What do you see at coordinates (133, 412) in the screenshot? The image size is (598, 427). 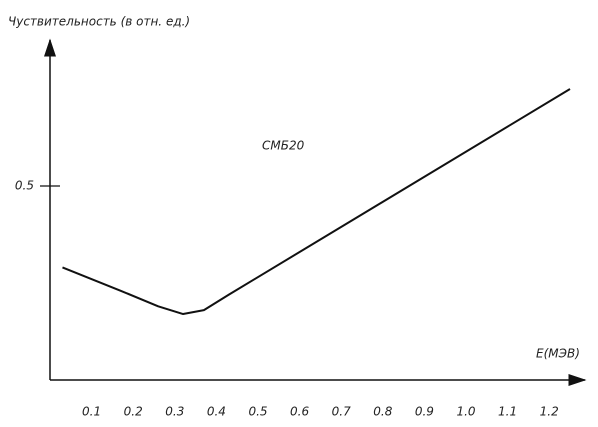 I see `x-tick-label: 0.2` at bounding box center [133, 412].